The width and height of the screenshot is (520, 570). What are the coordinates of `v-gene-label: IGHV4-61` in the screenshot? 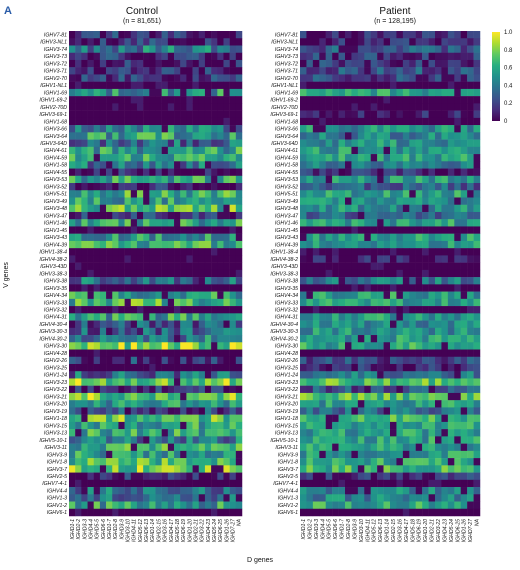 It's located at (286, 151).